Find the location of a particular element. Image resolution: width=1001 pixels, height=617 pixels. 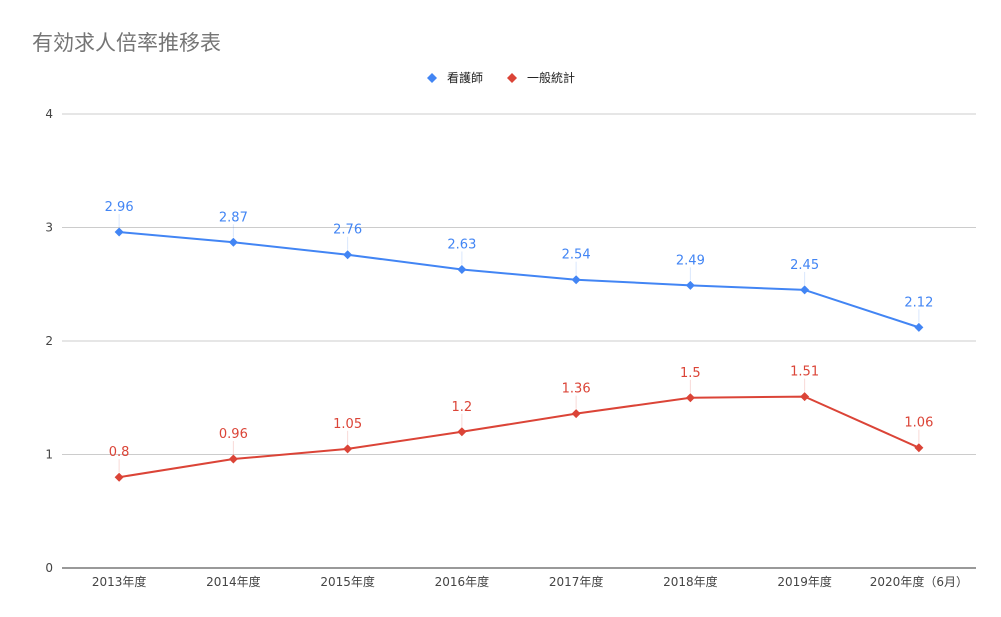

data-label: 0.96 is located at coordinates (233, 434).